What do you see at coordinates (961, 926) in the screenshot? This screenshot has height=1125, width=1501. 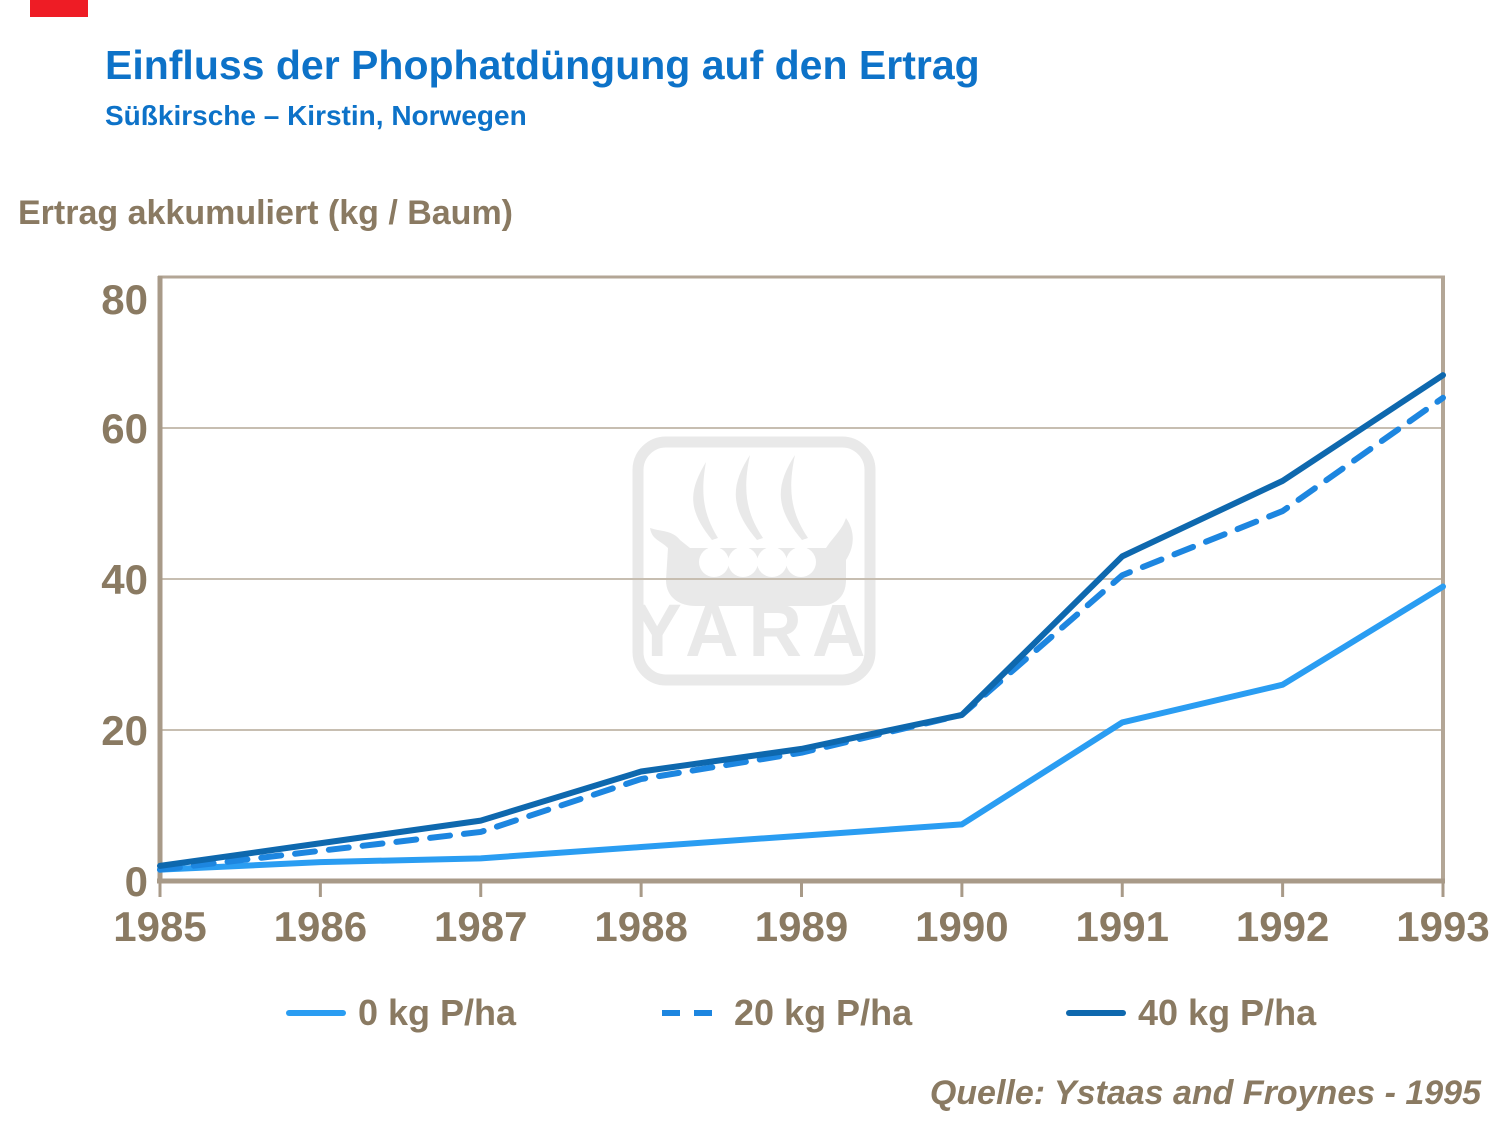 I see `x-tick-label-1990: 1990` at bounding box center [961, 926].